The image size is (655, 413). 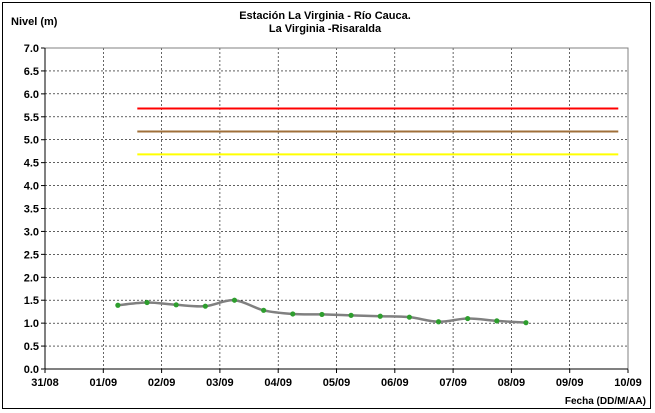 I want to click on y-tick-label: 4.5, so click(x=31, y=164).